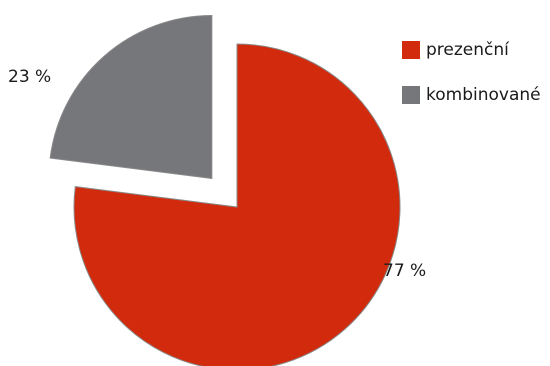 The height and width of the screenshot is (366, 550). I want to click on legend: prezenční kombinované, so click(471, 85).